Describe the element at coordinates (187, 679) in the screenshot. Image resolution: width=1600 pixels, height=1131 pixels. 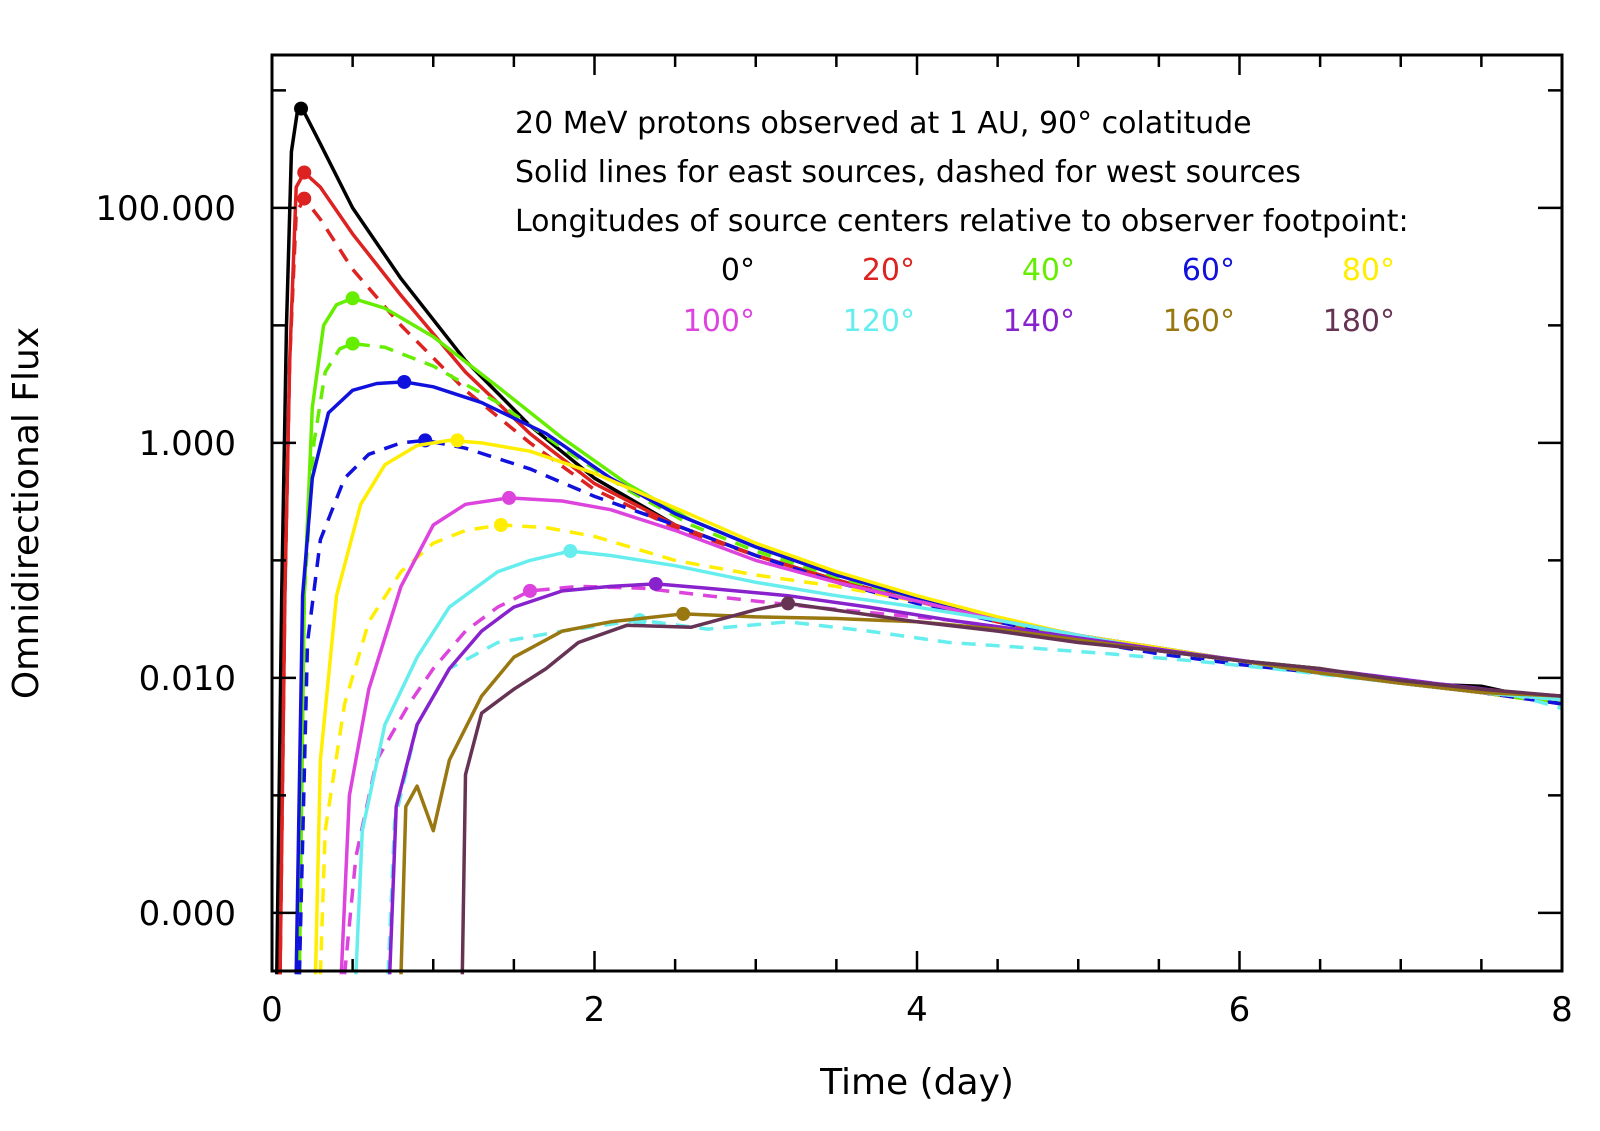
I see `y-tick-label: 0.010` at that location.